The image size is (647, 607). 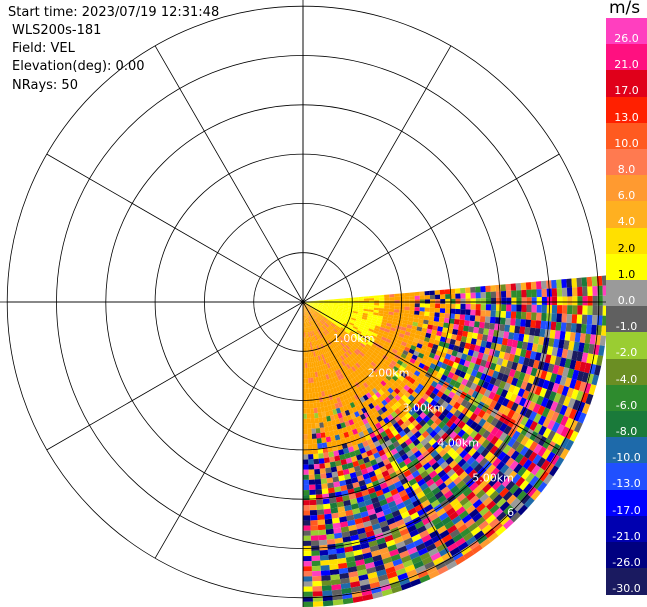 What do you see at coordinates (626, 188) in the screenshot?
I see `colorbar-segment` at bounding box center [626, 188].